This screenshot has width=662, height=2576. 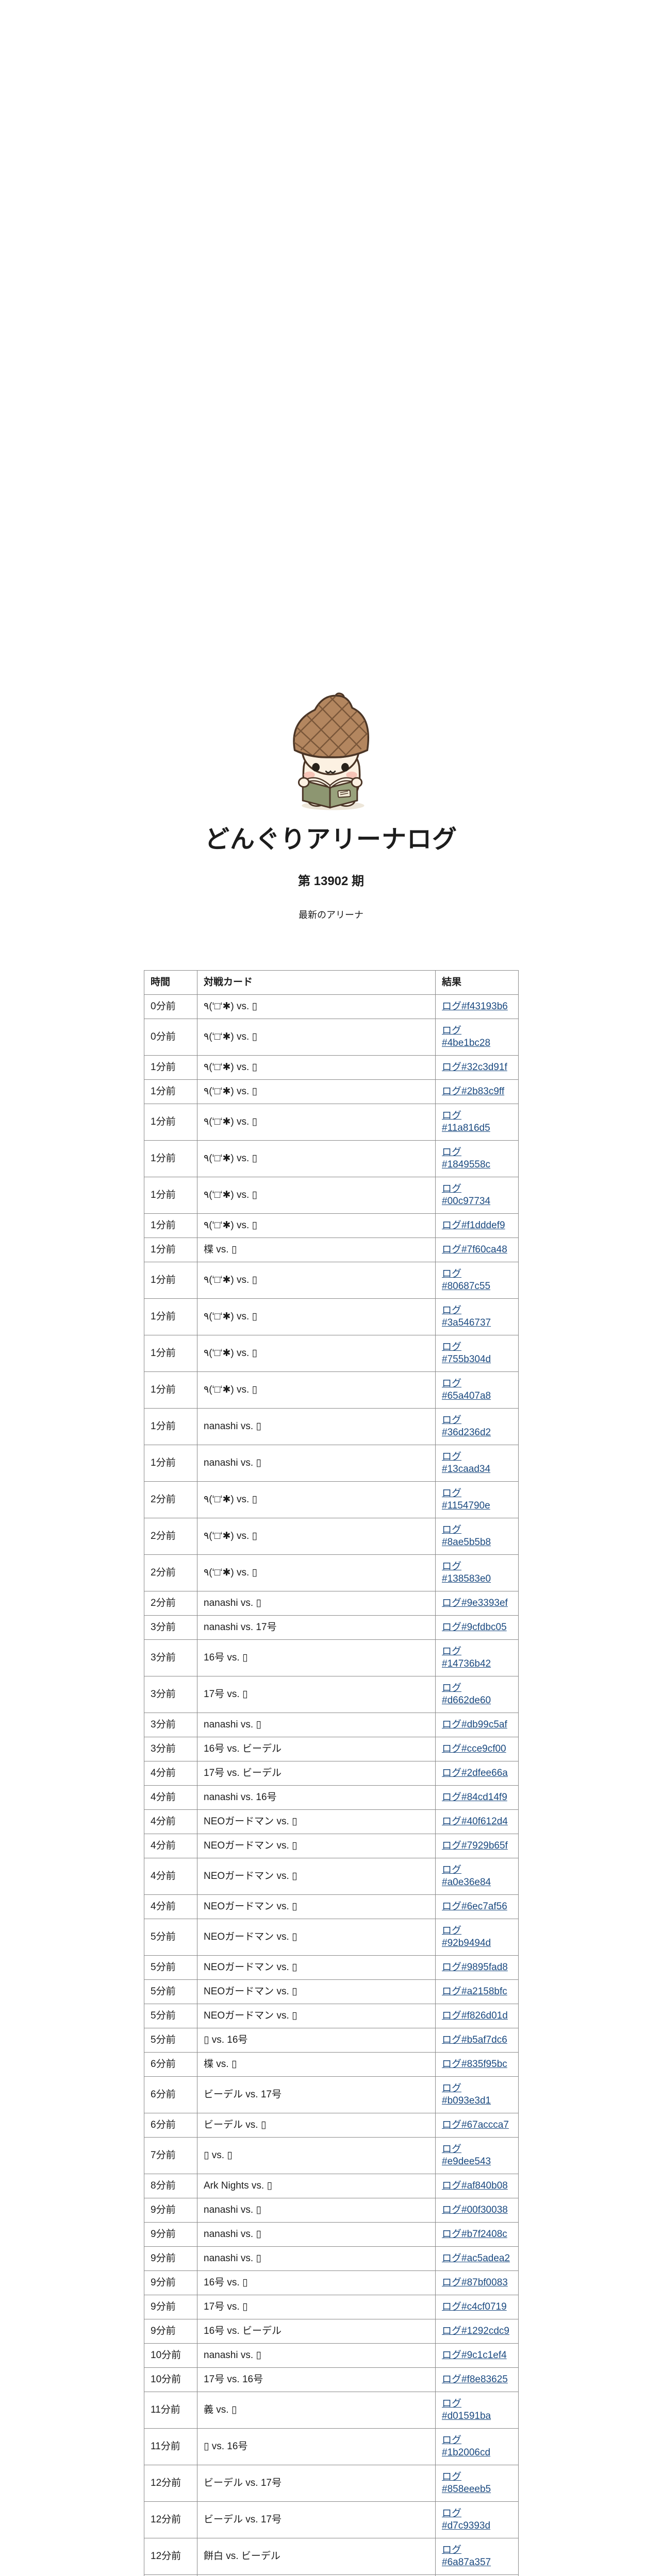 What do you see at coordinates (332, 1159) in the screenshot?
I see `table-row: 1分前 ٩(‘□‘✱) vs. ▯ ログ #1849558c` at bounding box center [332, 1159].